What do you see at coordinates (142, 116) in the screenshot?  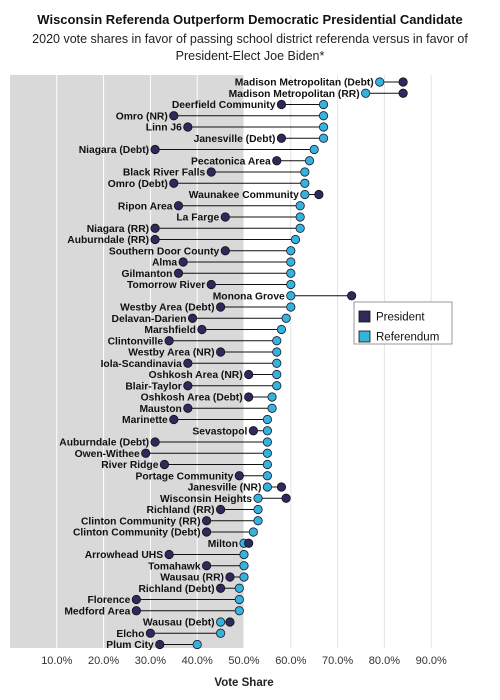 I see `category-label: Omro (NR)` at bounding box center [142, 116].